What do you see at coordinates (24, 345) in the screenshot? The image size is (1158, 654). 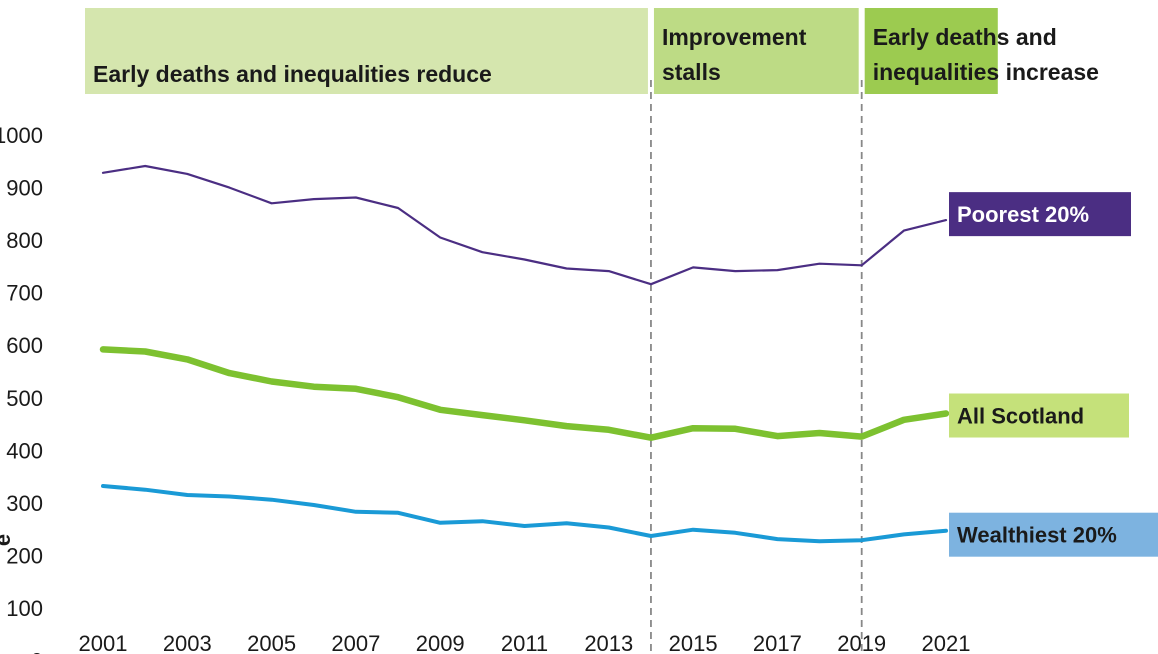 I see `y-tick-label: 600` at bounding box center [24, 345].